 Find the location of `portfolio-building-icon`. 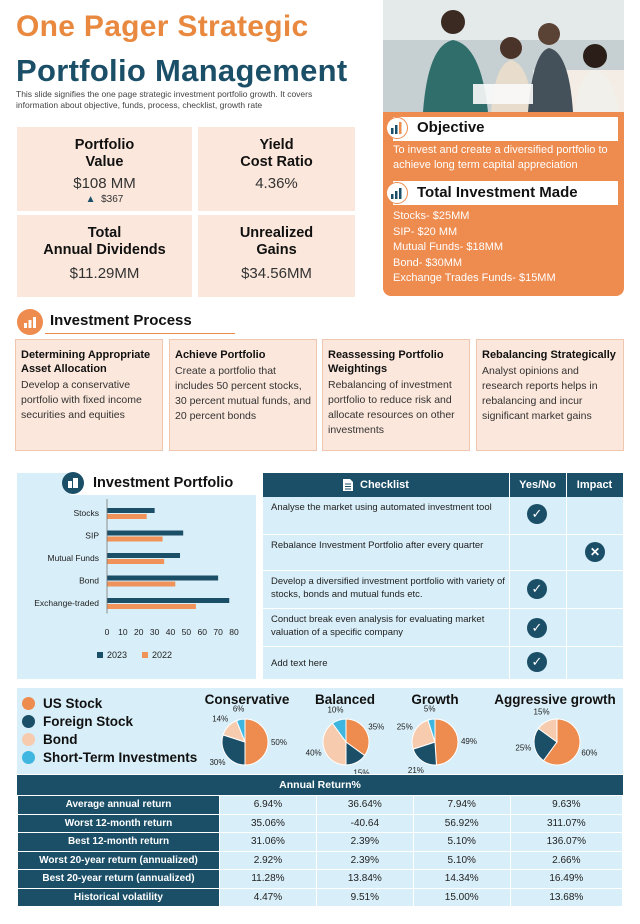

portfolio-building-icon is located at coordinates (73, 483).